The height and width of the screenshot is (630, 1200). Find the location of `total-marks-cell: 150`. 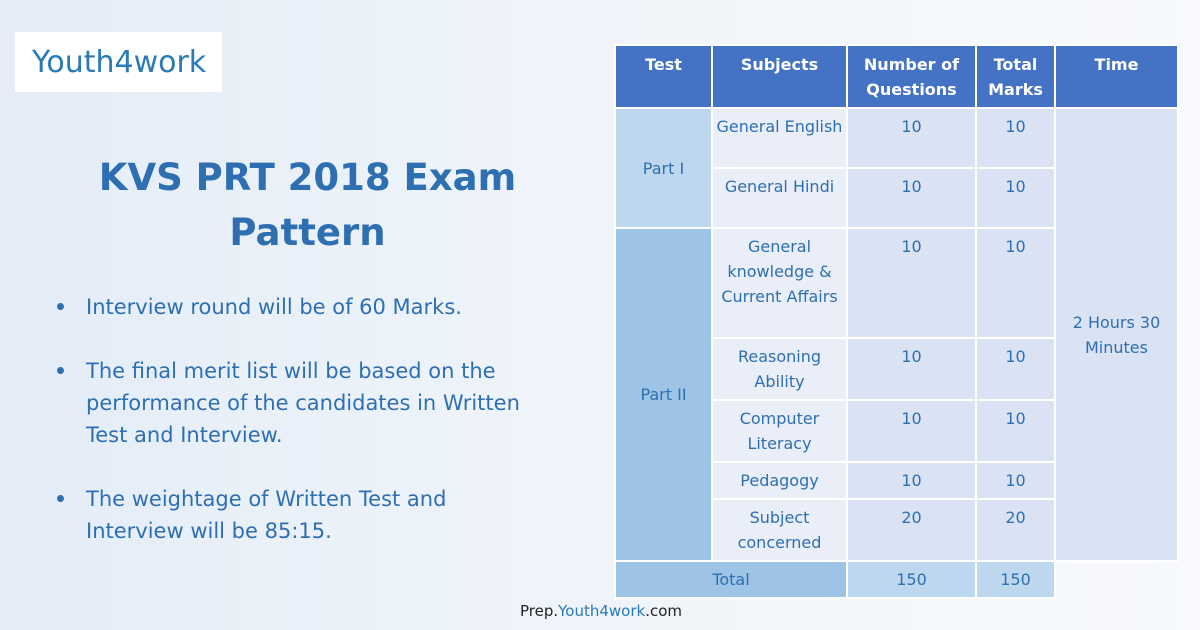

total-marks-cell: 150 is located at coordinates (1015, 579).